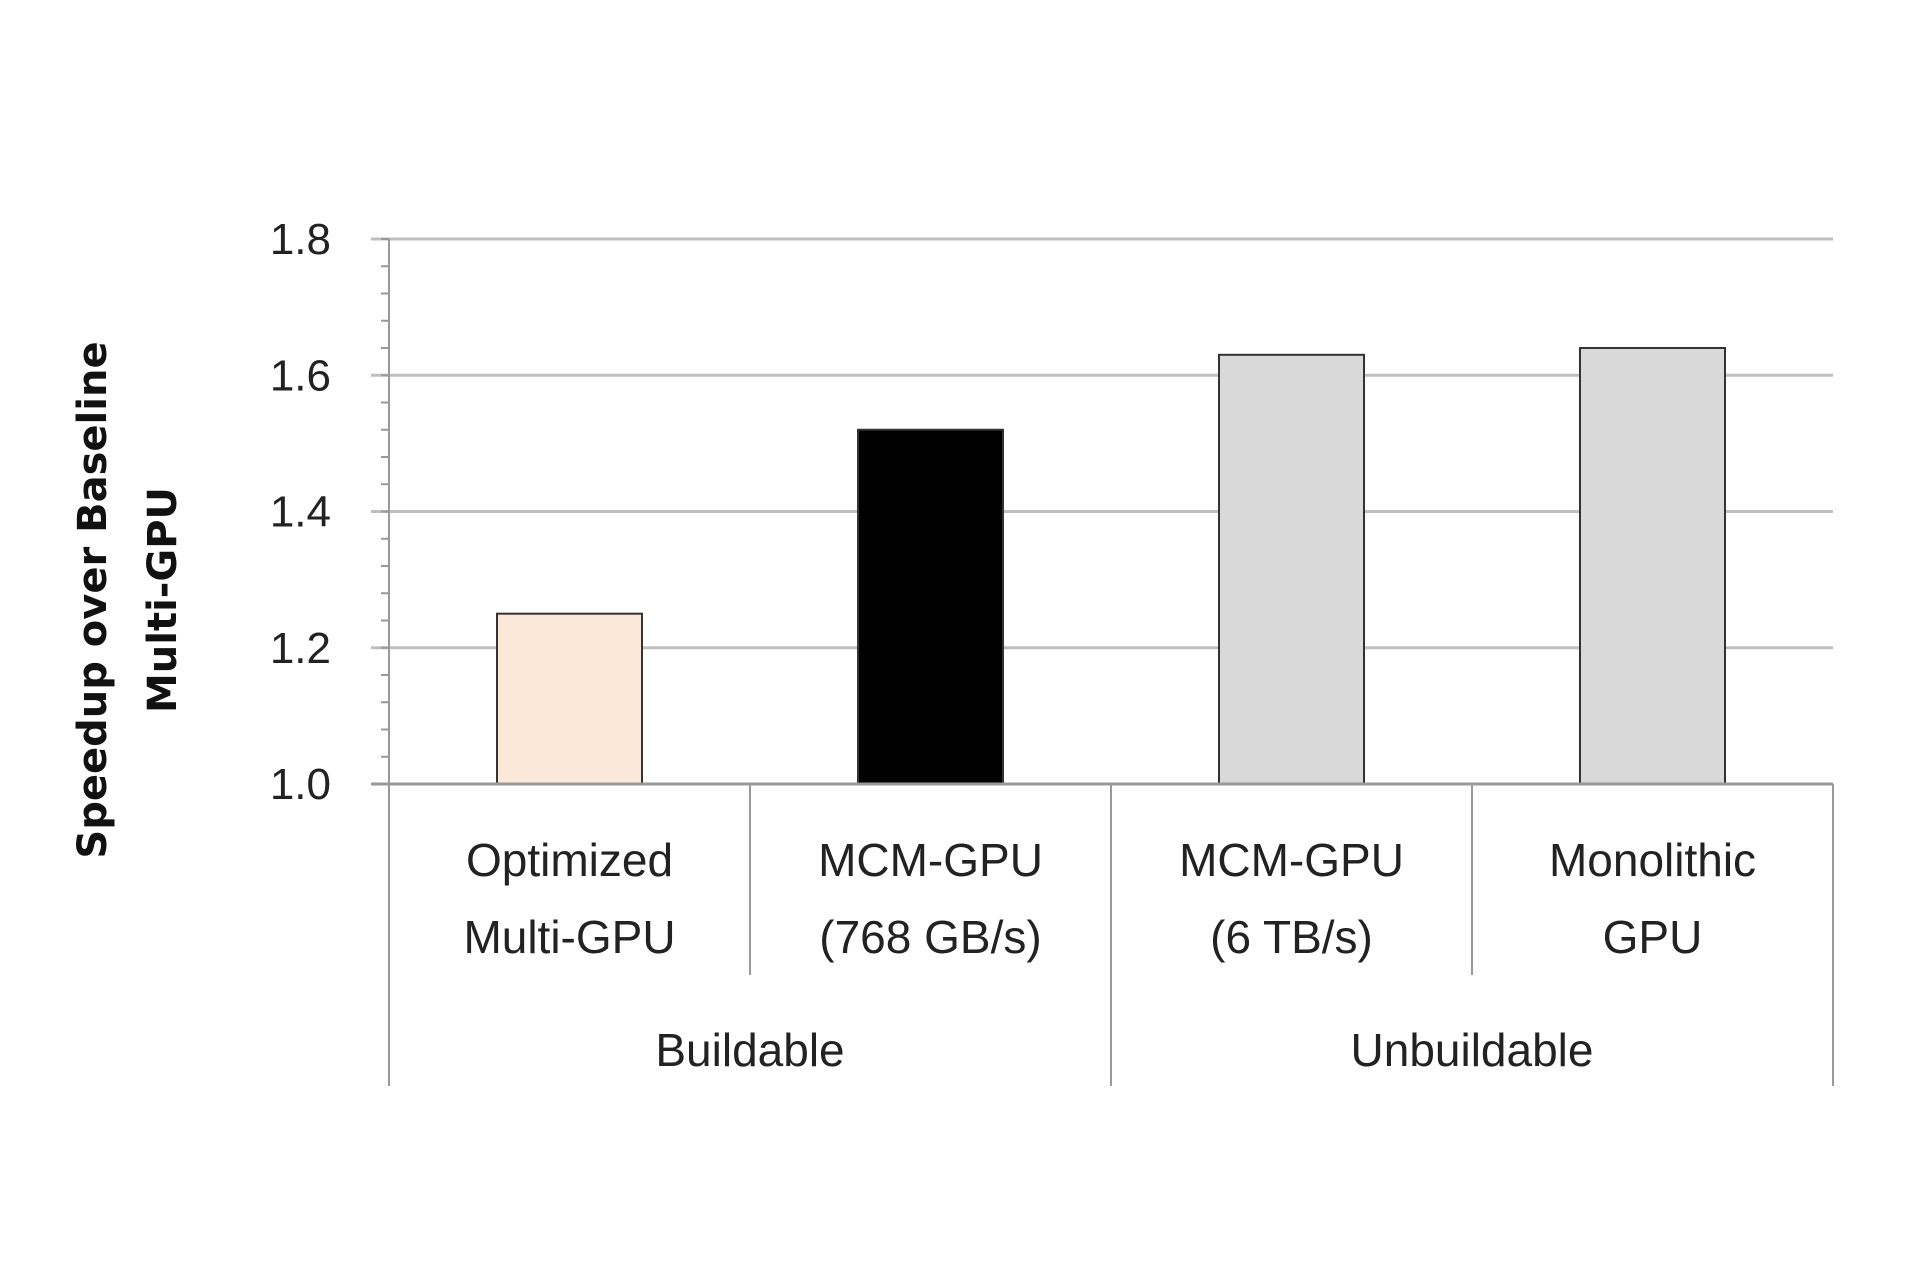 This screenshot has width=1920, height=1280. I want to click on y-axis-title: Speedup over Baseline Multi-GPU, so click(128, 599).